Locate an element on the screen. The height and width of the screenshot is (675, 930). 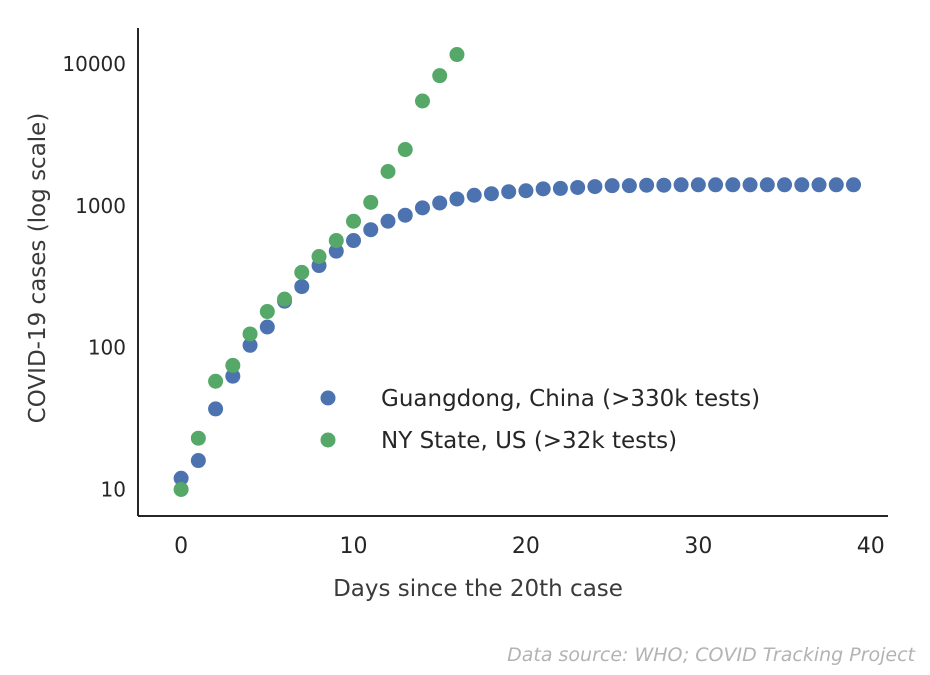
y-tick-label: 100 is located at coordinates (107, 348).